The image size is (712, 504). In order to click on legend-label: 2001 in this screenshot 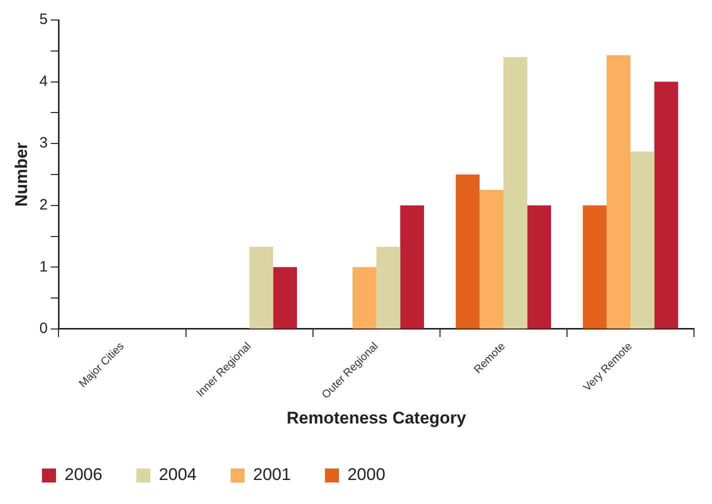, I will do `click(272, 474)`.